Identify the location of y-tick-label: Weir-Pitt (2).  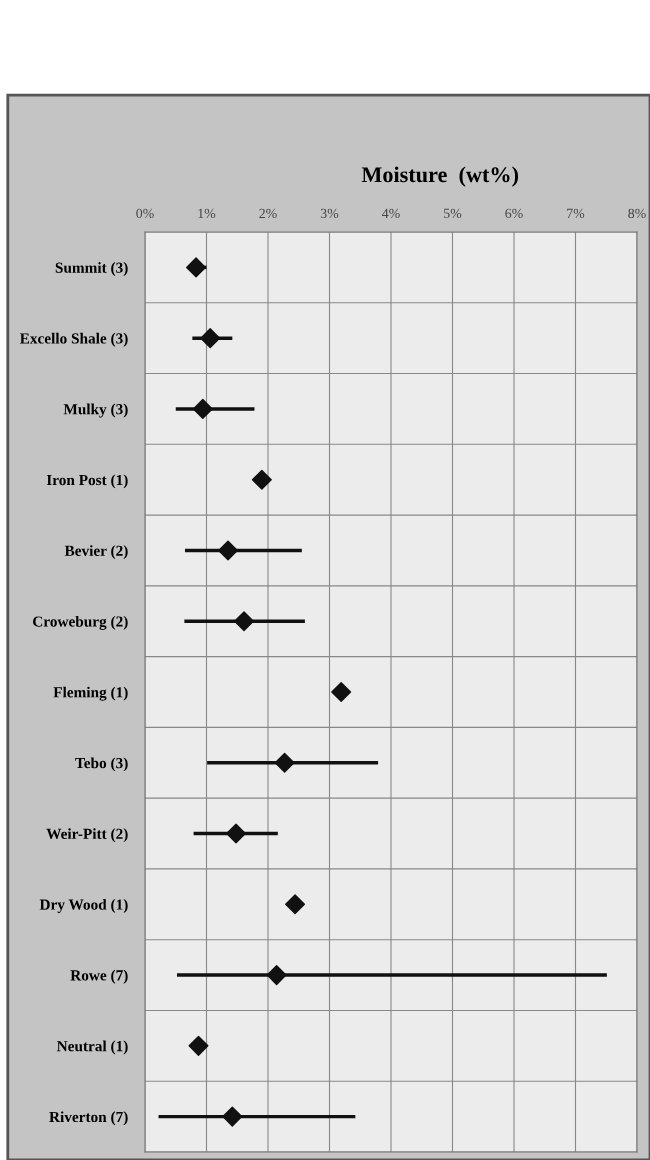
(87, 835).